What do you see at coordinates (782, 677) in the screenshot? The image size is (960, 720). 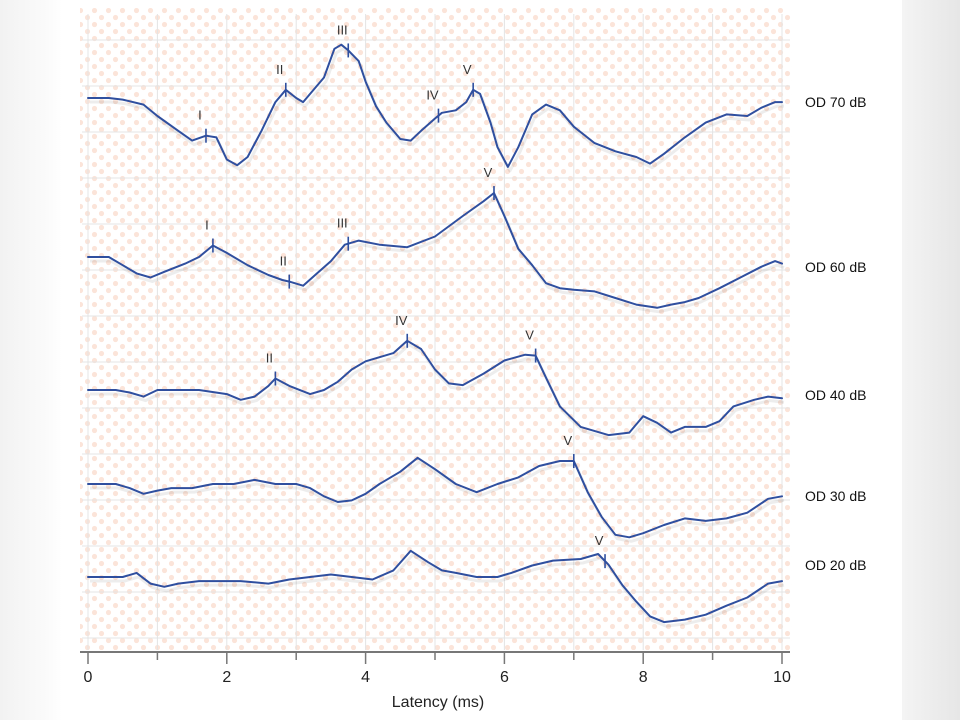 I see `x-tick-label: 10` at bounding box center [782, 677].